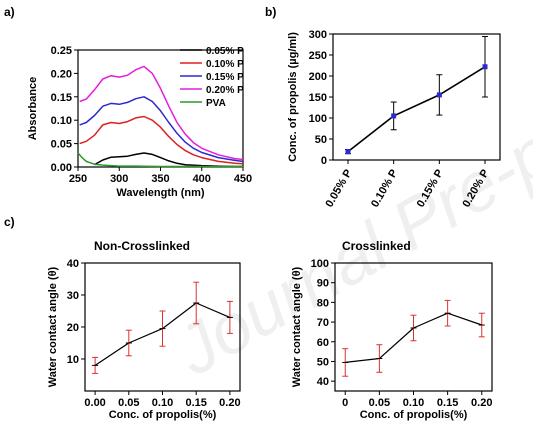 Image resolution: width=533 pixels, height=440 pixels. What do you see at coordinates (9, 12) in the screenshot?
I see `panel-label-a: a)` at bounding box center [9, 12].